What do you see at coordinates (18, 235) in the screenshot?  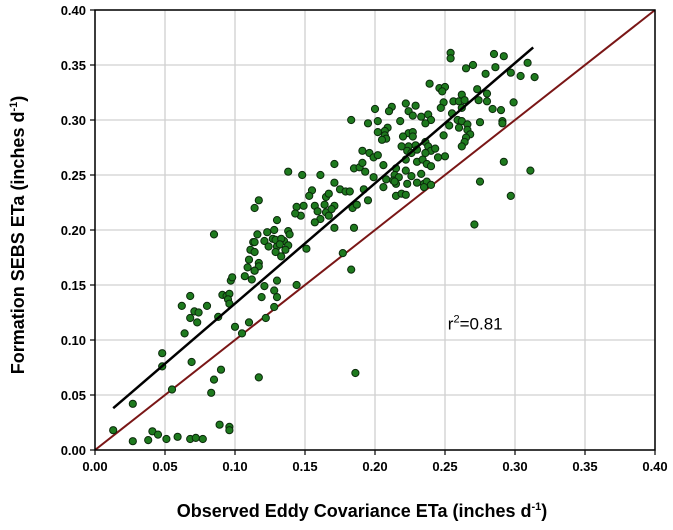 I see `y-axis-label: Formation SEBS ETa (inches d-1)` at bounding box center [18, 235].